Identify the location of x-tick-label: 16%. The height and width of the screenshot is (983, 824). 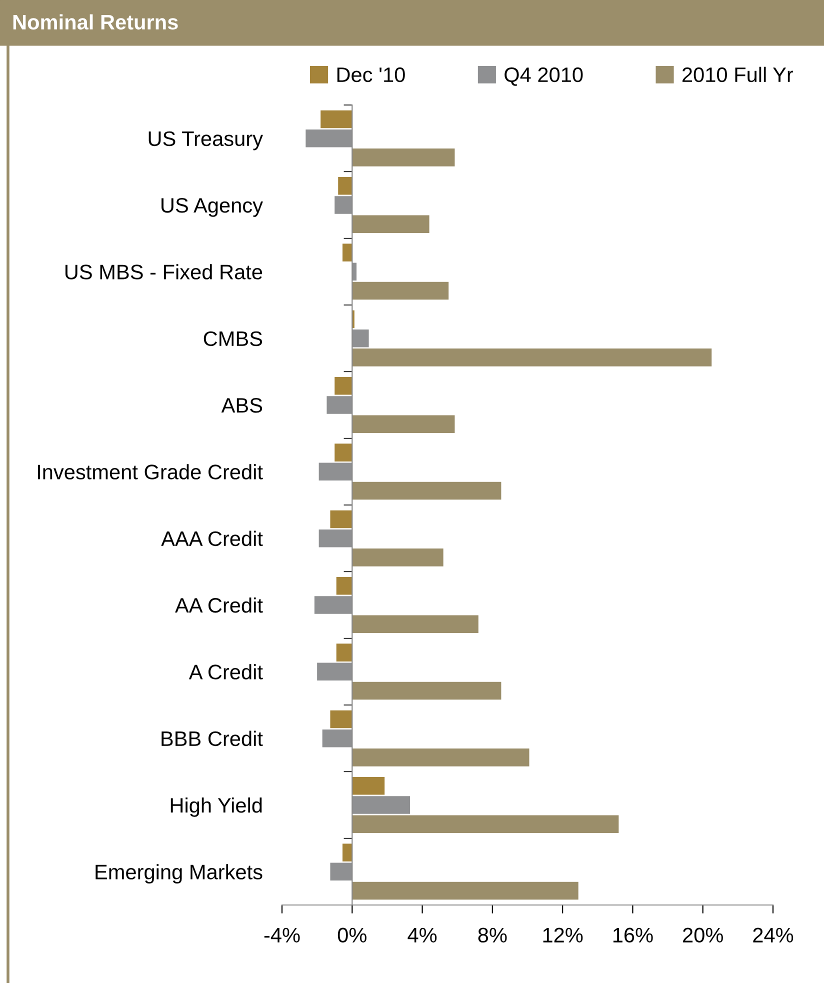
(633, 935).